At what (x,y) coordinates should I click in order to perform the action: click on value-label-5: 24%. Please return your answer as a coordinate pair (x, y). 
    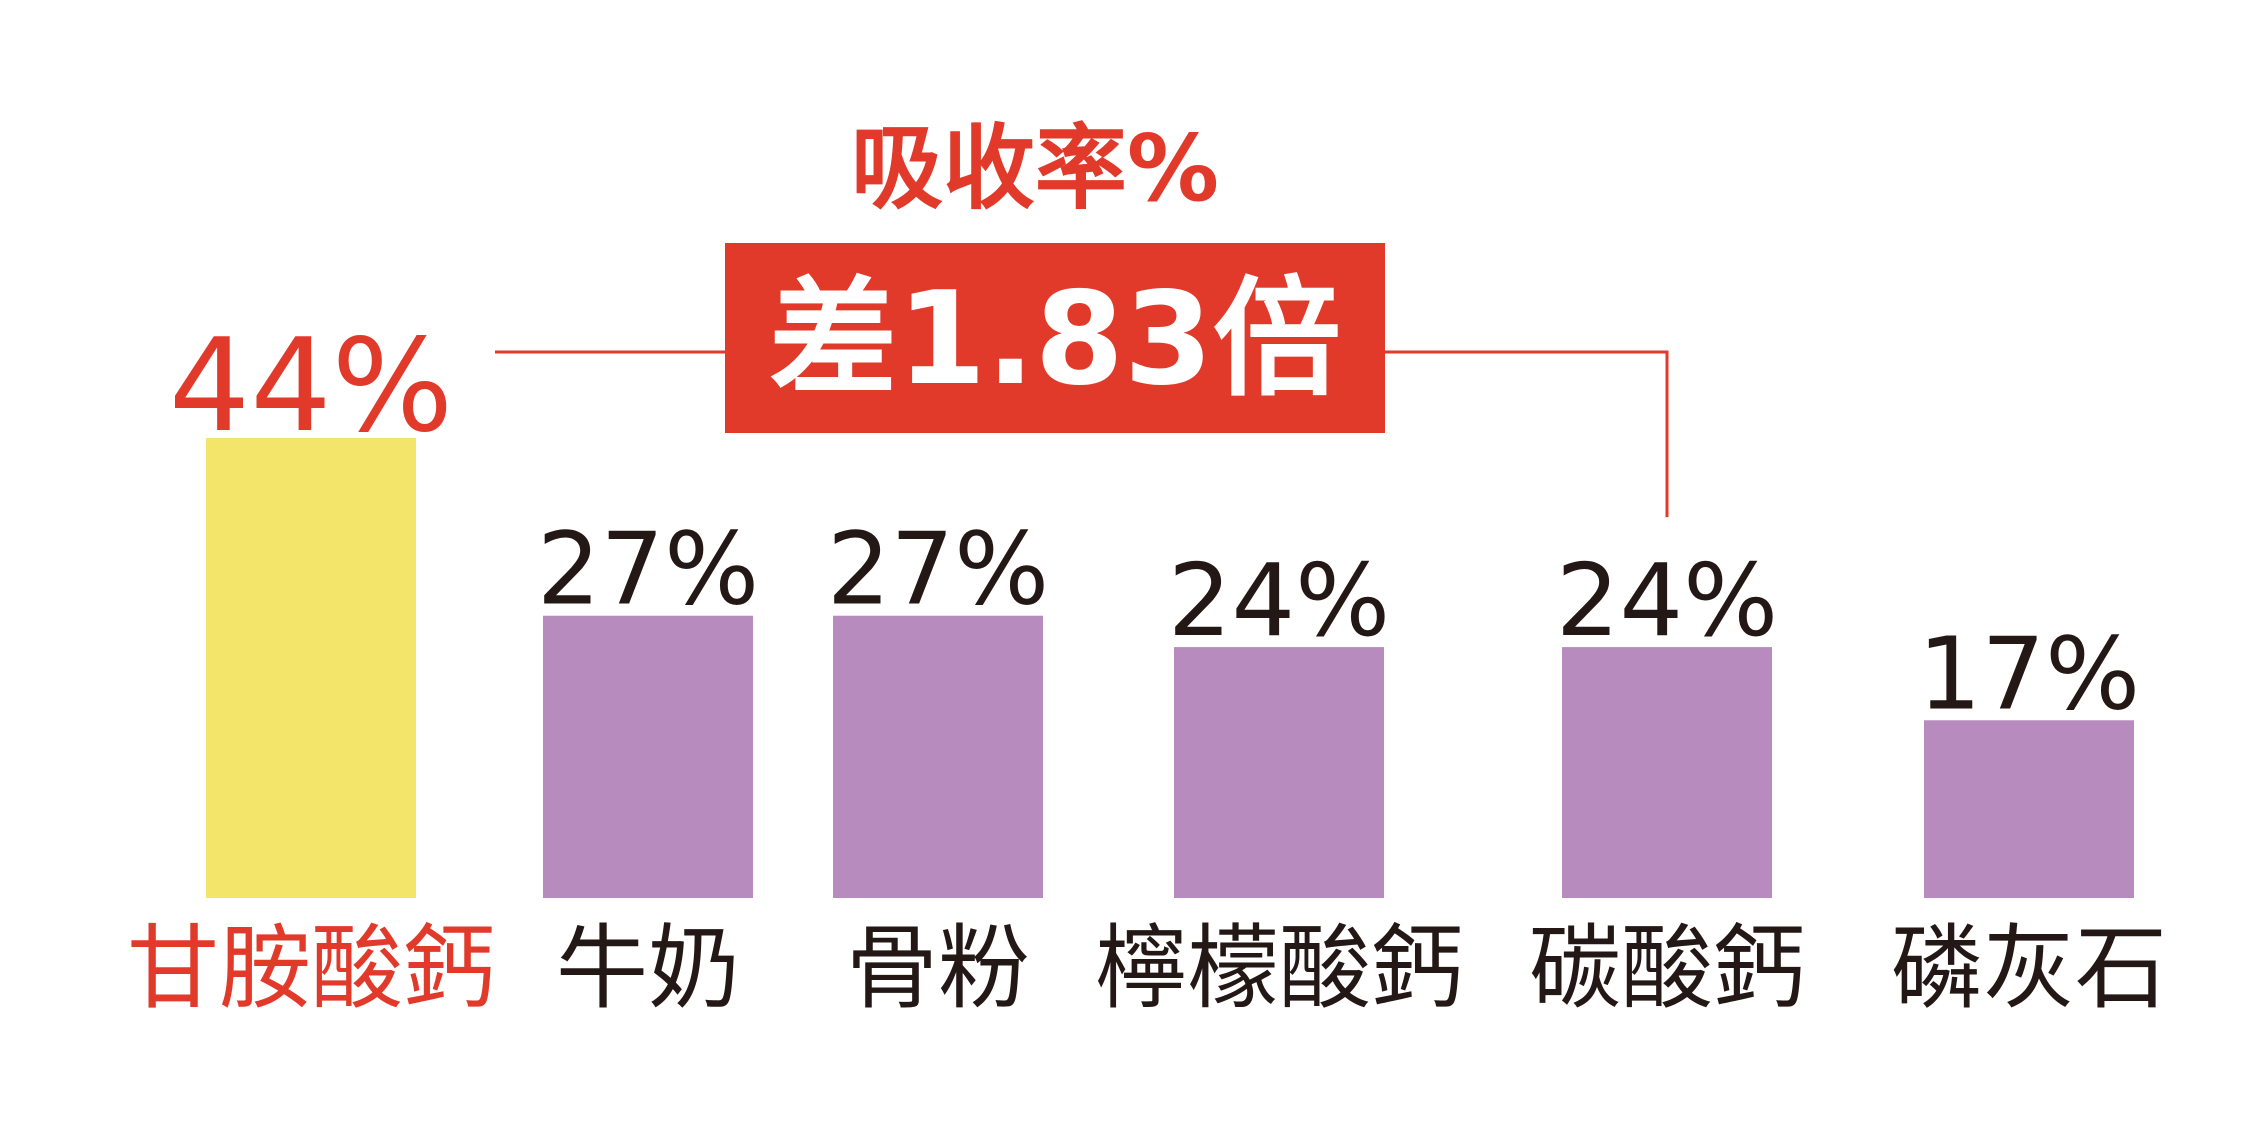
    Looking at the image, I should click on (1667, 600).